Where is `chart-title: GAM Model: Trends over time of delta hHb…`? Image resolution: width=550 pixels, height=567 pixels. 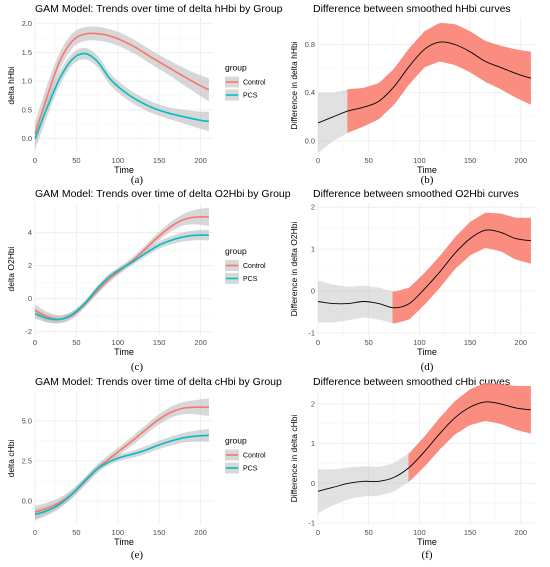 chart-title: GAM Model: Trends over time of delta hHb… is located at coordinates (159, 9).